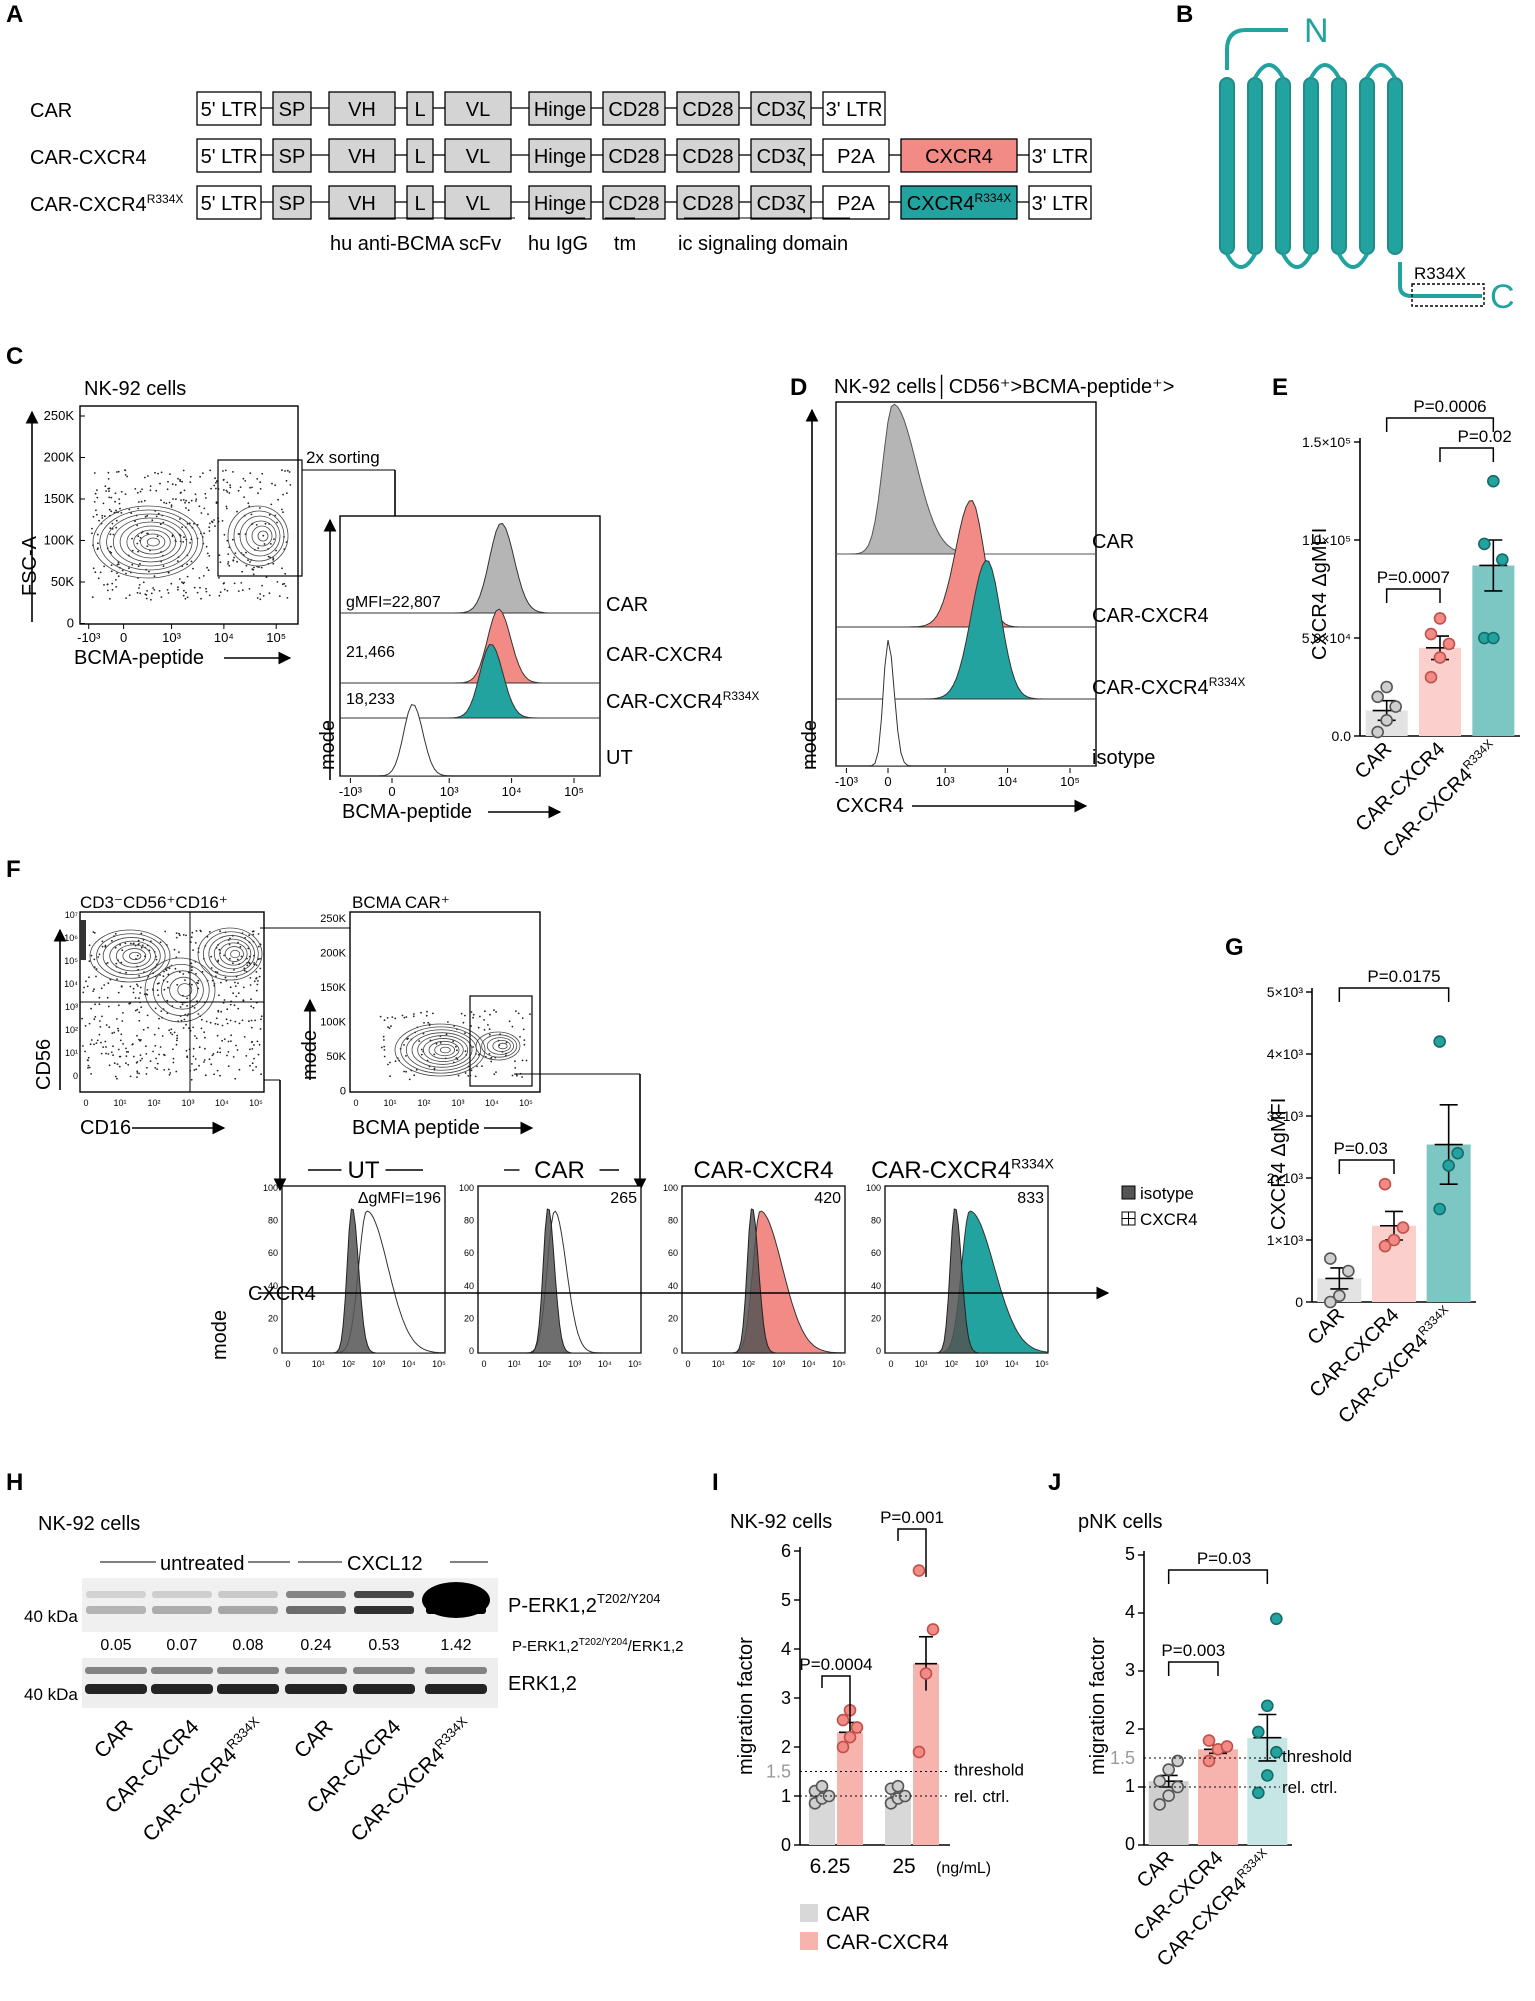  What do you see at coordinates (962, 1169) in the screenshot?
I see `f-hist-title: CAR-CXCR4R334X` at bounding box center [962, 1169].